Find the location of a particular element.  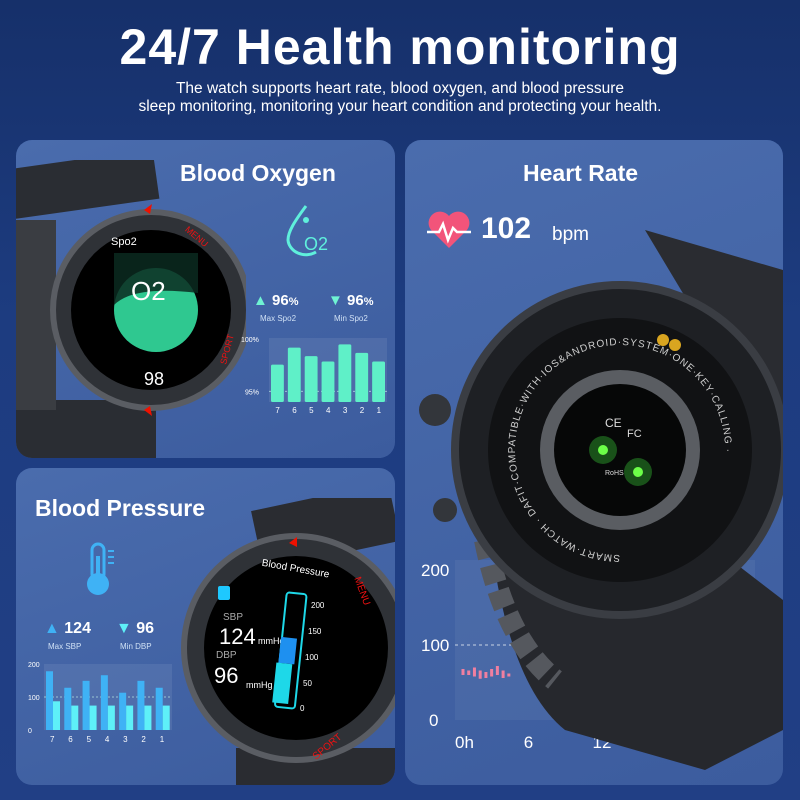

heart-rate-unit: bpm is located at coordinates (570, 234).